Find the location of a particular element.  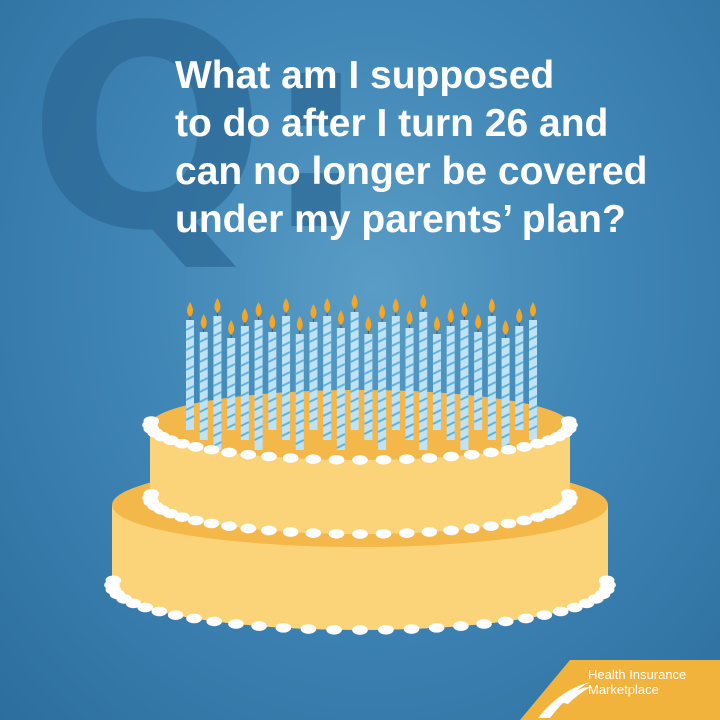

swoosh-logo-icon is located at coordinates (565, 700).